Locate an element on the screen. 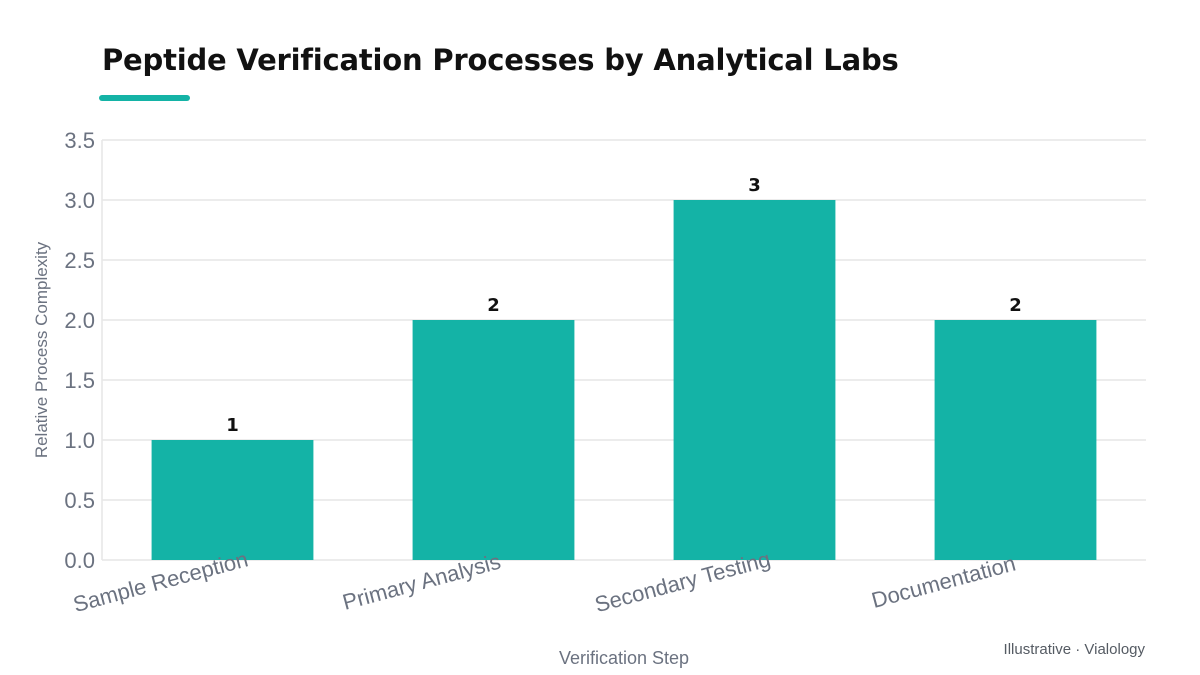  bar-primary-analysis is located at coordinates (493, 440).